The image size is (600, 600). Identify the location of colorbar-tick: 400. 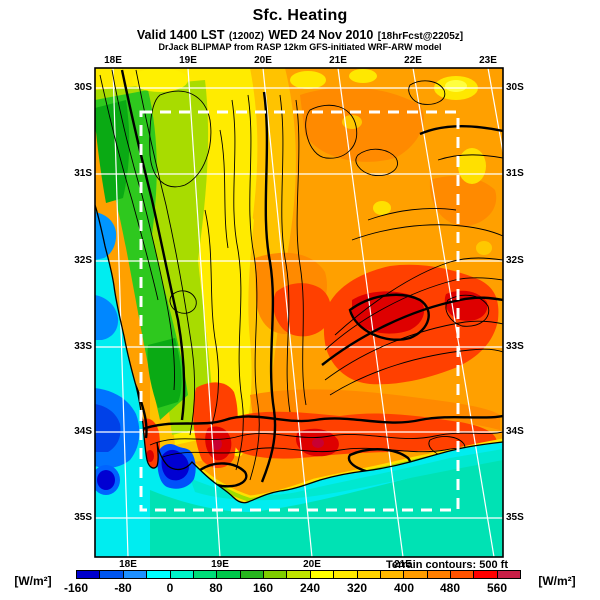
(404, 588).